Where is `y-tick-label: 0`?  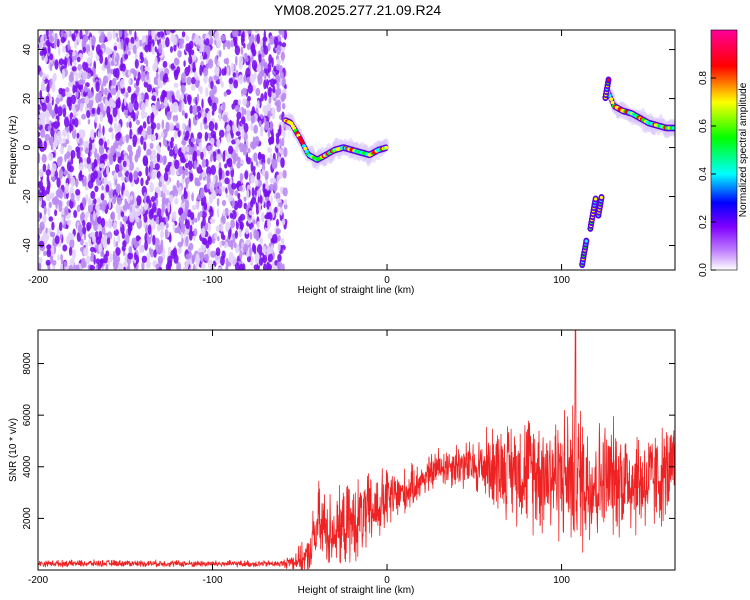 y-tick-label: 0 is located at coordinates (27, 147).